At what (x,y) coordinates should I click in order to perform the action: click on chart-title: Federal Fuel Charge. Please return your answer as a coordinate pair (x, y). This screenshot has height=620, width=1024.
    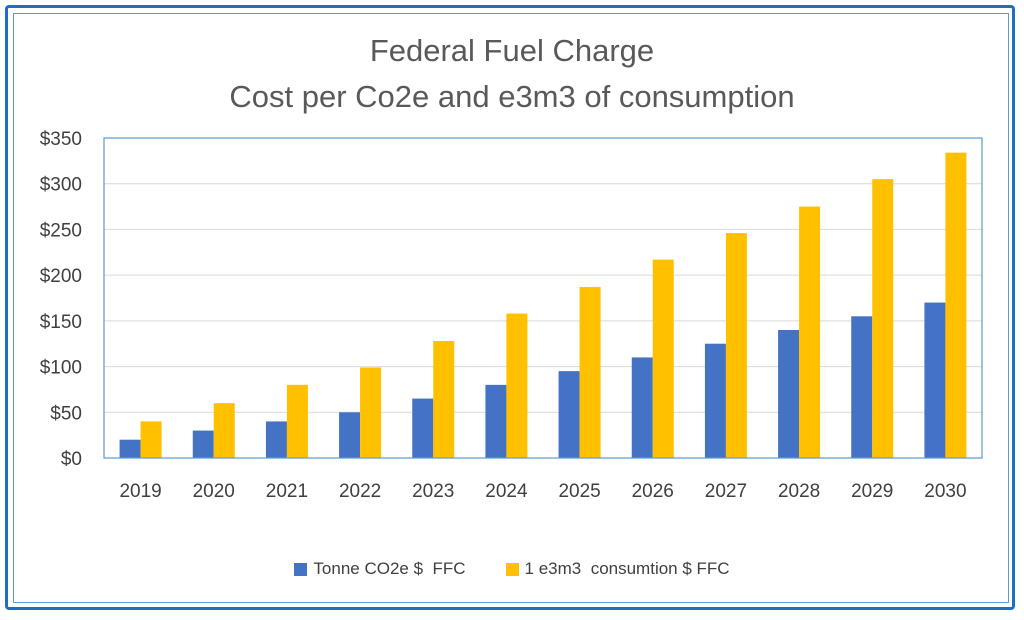
    Looking at the image, I should click on (512, 50).